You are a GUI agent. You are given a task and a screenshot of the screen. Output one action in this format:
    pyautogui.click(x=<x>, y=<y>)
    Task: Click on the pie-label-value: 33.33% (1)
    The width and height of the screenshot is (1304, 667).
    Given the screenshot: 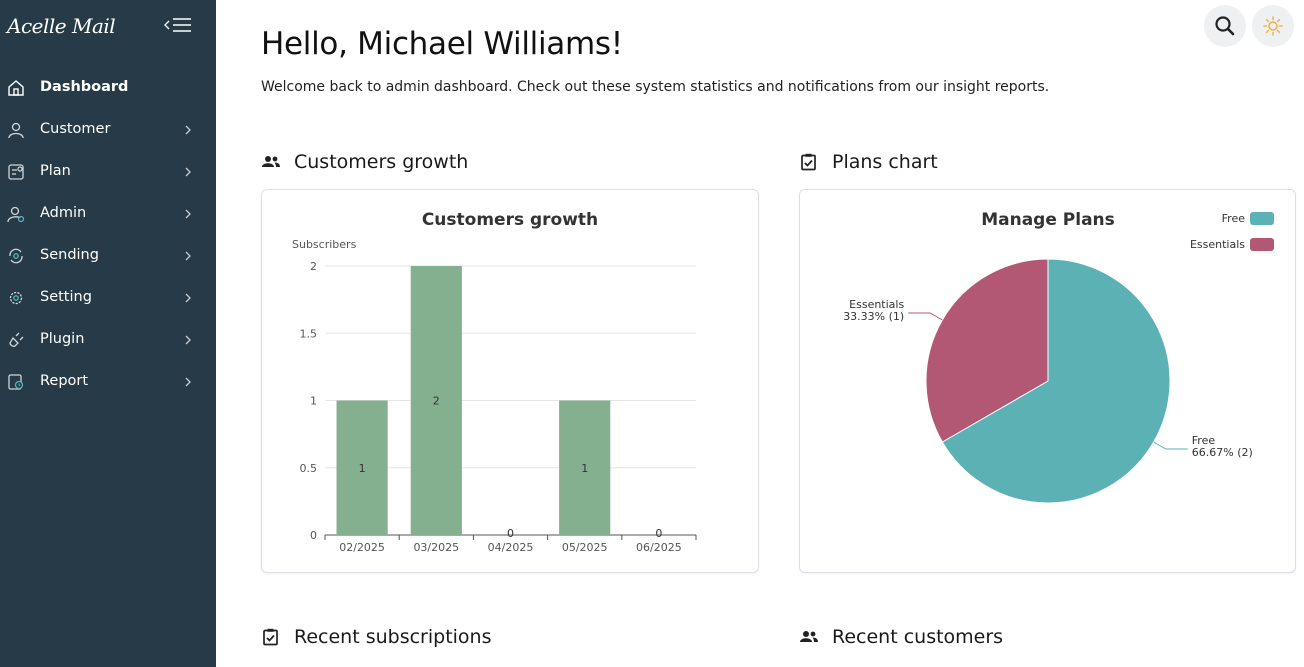 What is the action you would take?
    pyautogui.click(x=873, y=316)
    